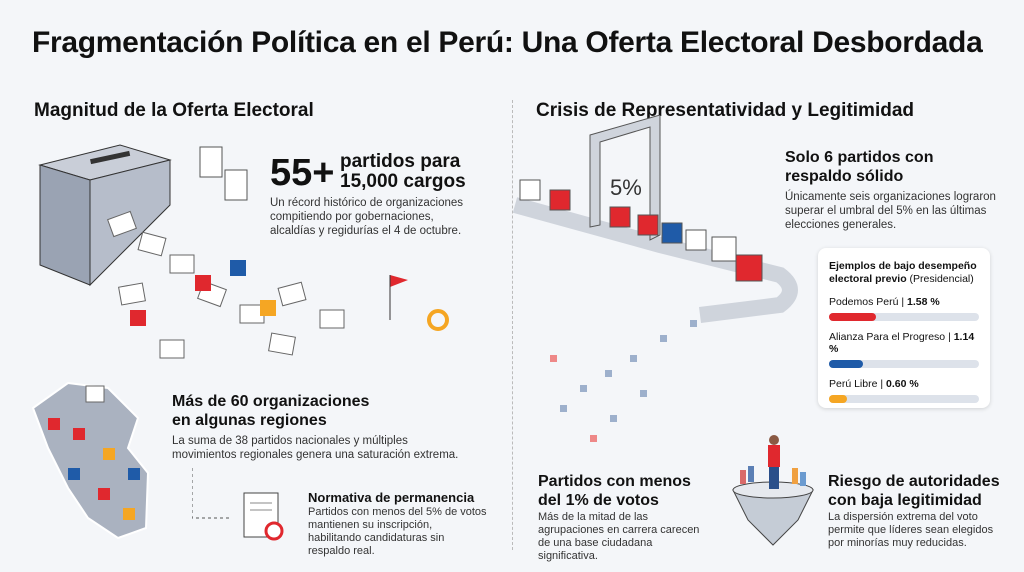  I want to click on party-row: Perú Libre | 0.60 %, so click(904, 390).